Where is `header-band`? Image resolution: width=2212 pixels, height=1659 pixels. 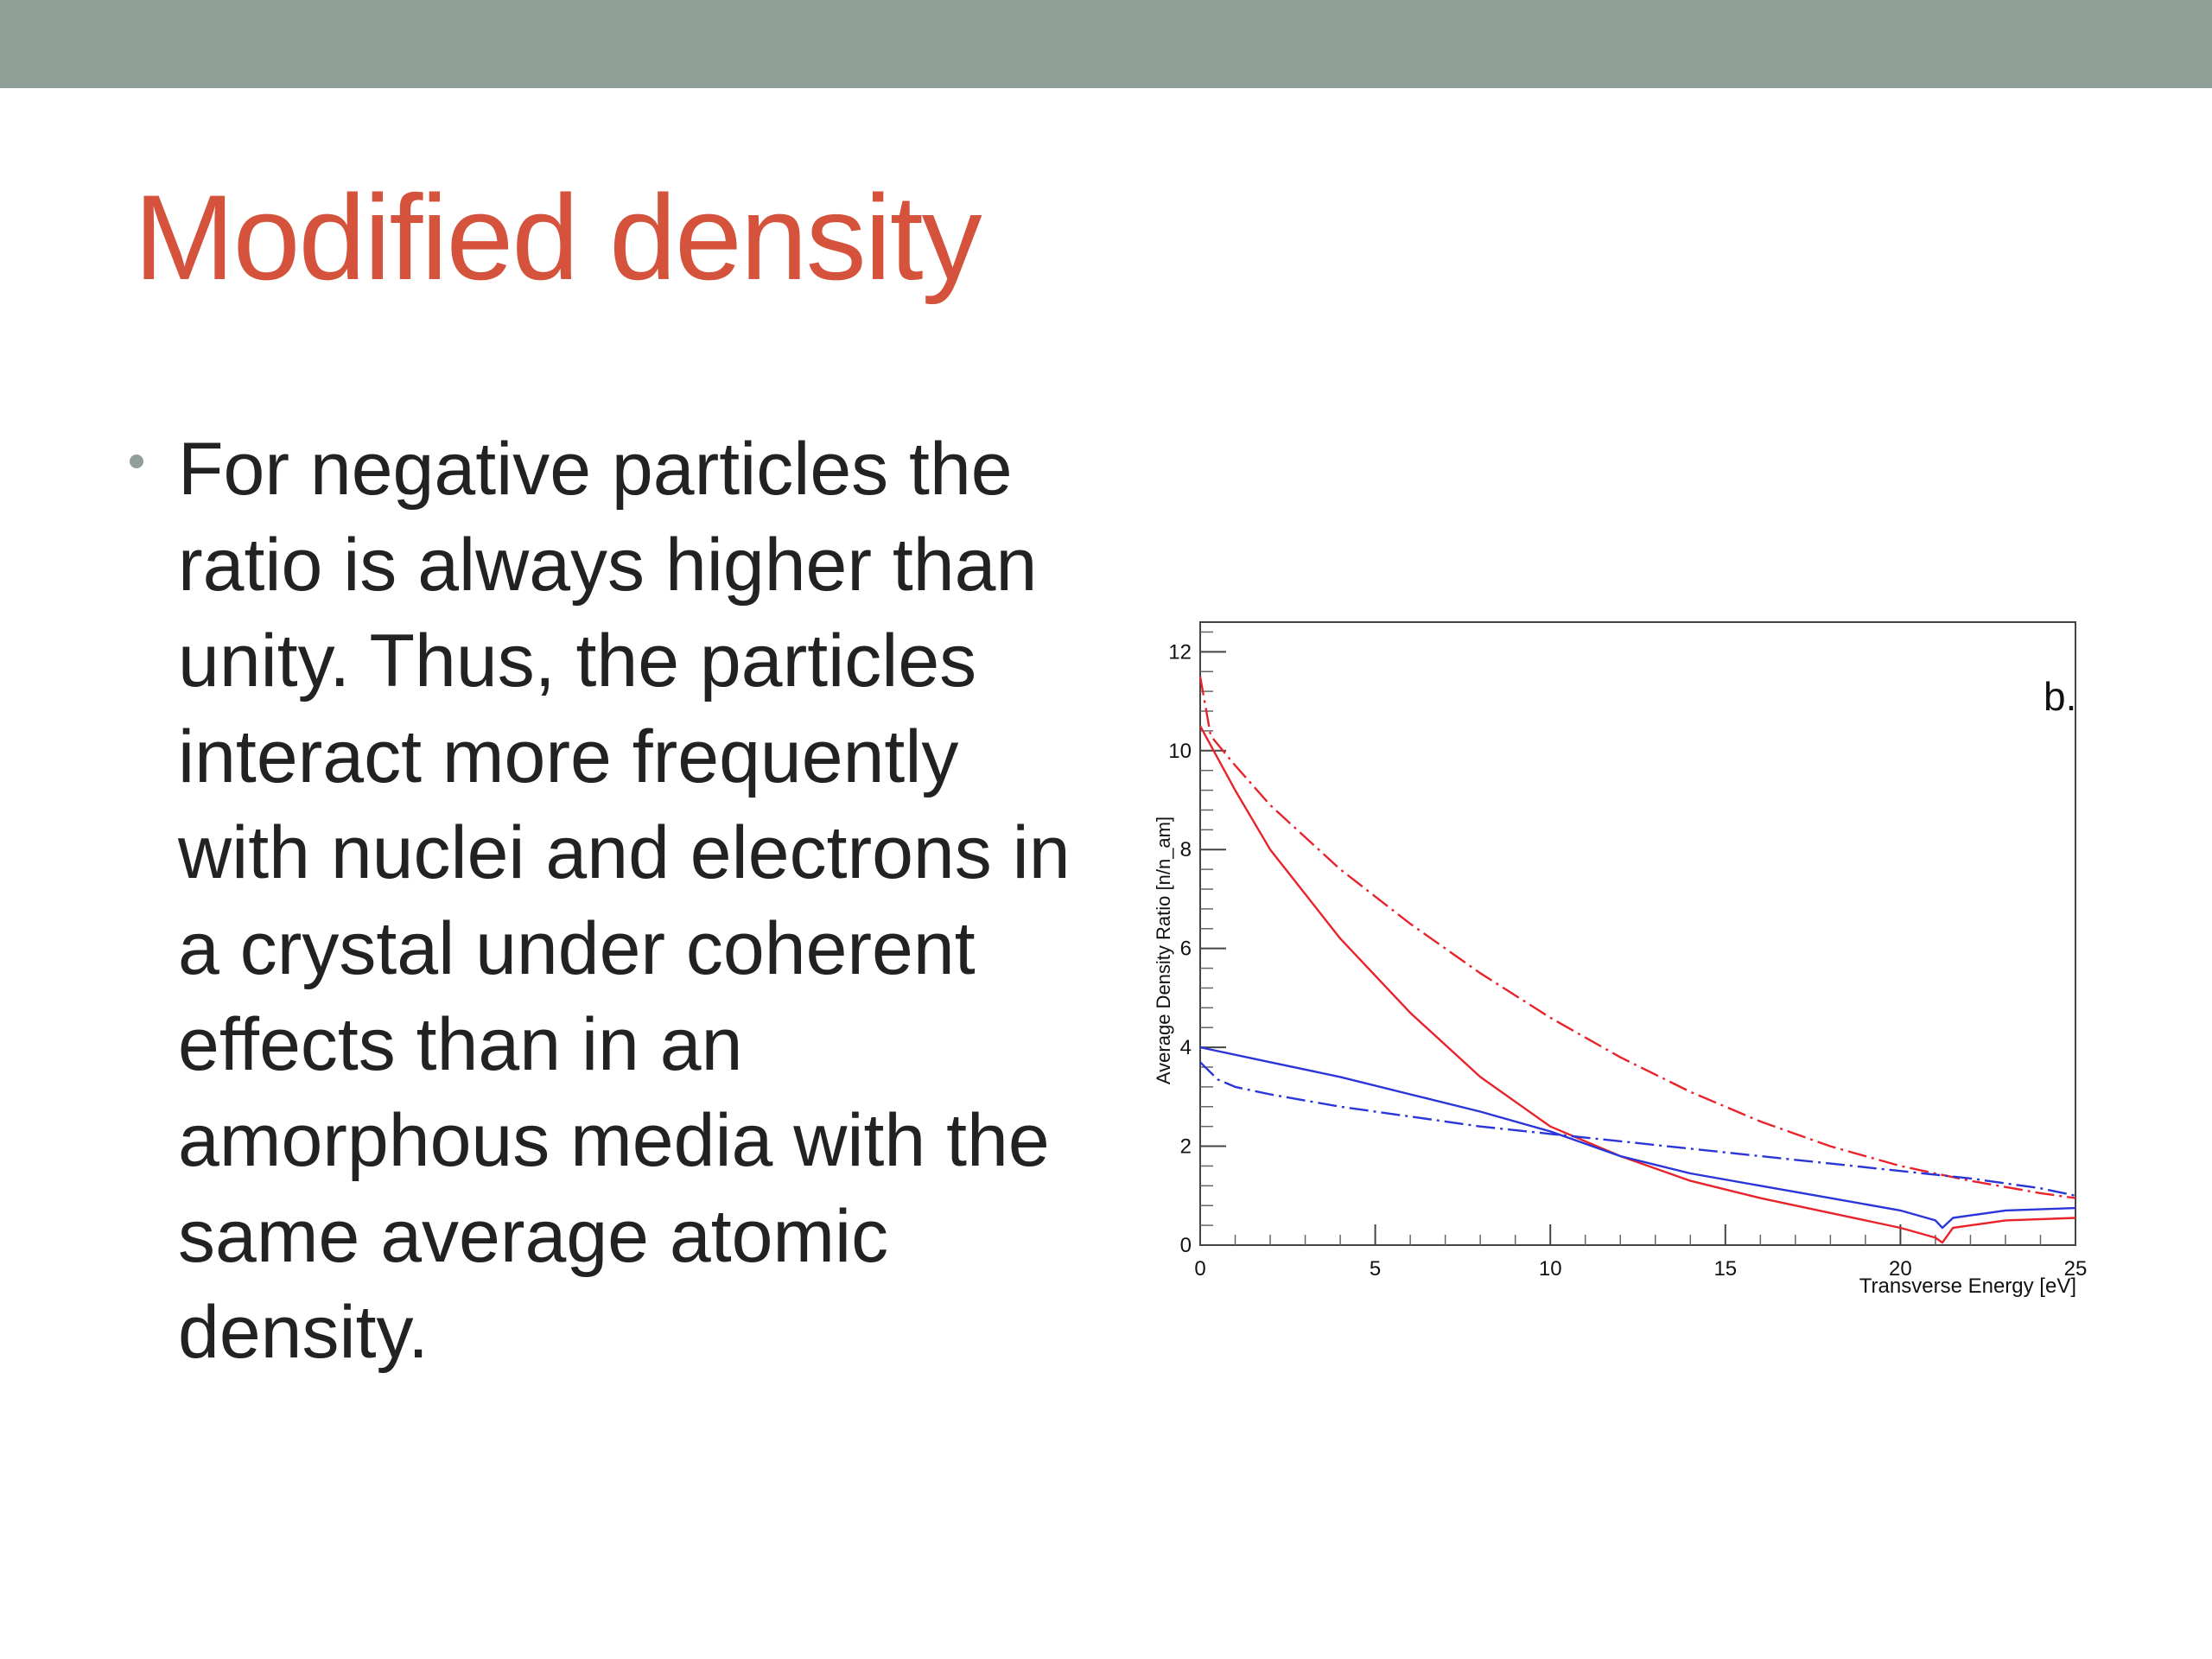
header-band is located at coordinates (1106, 44).